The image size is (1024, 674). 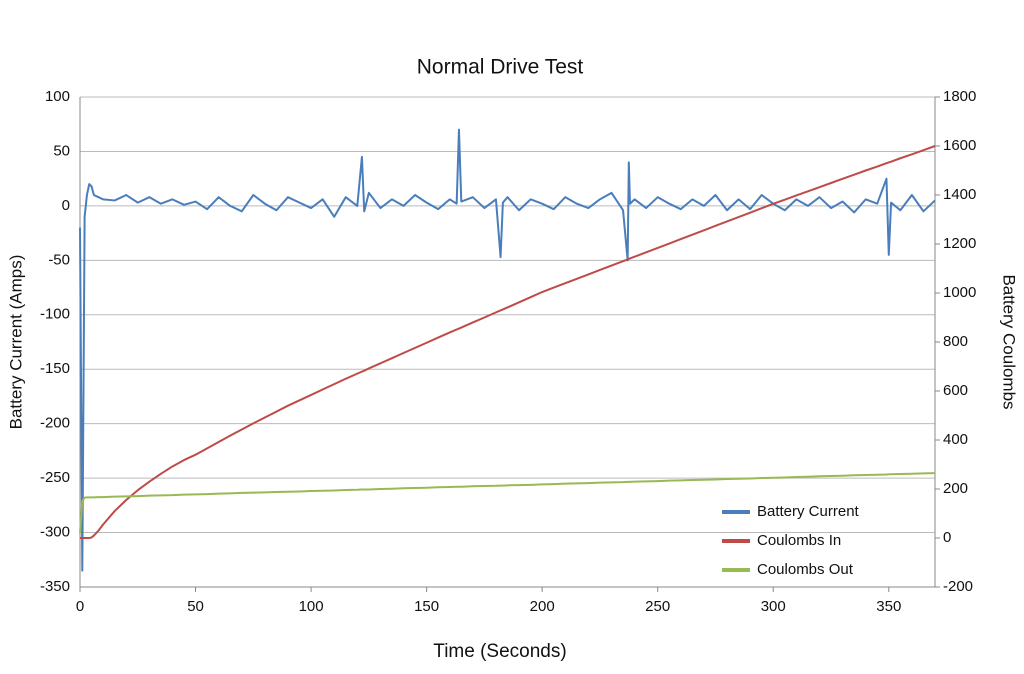 I want to click on series-line, so click(x=507, y=503).